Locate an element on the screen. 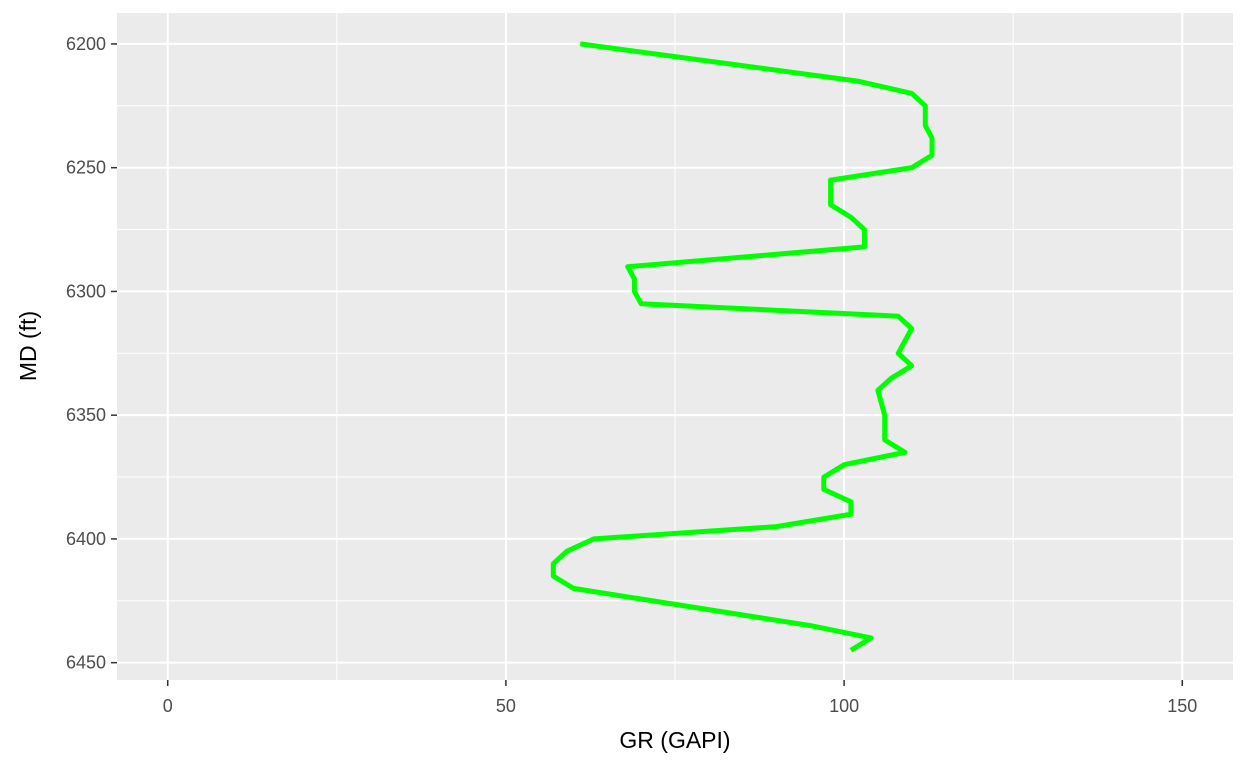  y-tick-label: 6350 is located at coordinates (86, 415).